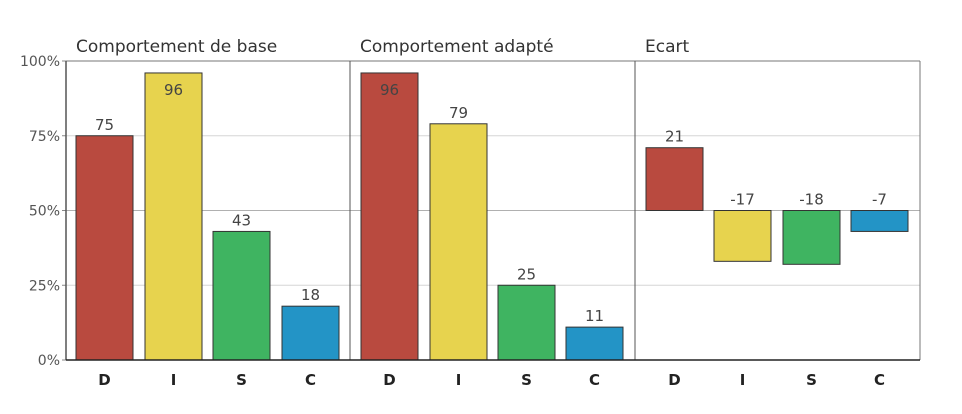  Describe the element at coordinates (310, 295) in the screenshot. I see `data-label: 18` at that location.